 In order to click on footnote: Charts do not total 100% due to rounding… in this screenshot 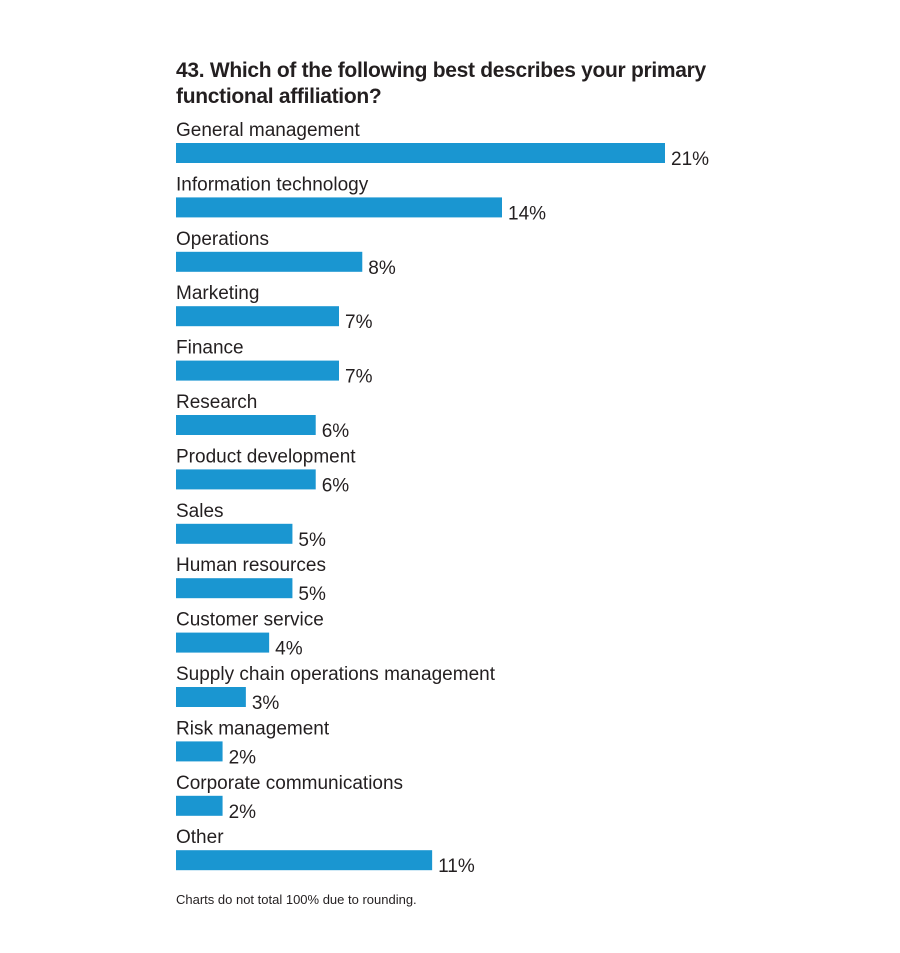, I will do `click(296, 899)`.